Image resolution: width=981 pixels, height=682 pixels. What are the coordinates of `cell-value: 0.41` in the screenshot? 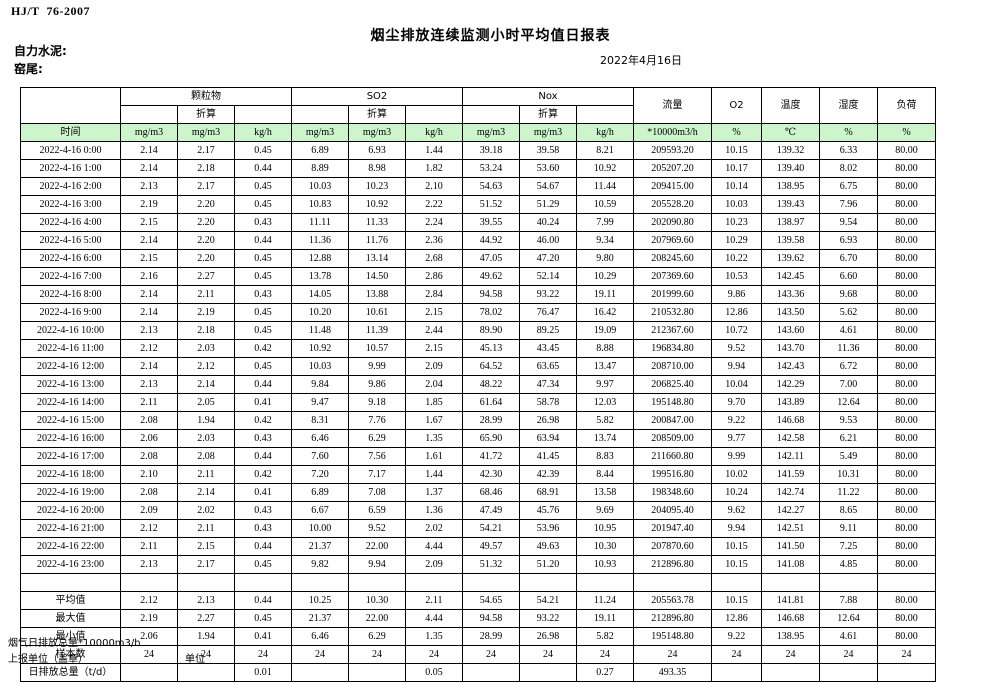 It's located at (263, 492).